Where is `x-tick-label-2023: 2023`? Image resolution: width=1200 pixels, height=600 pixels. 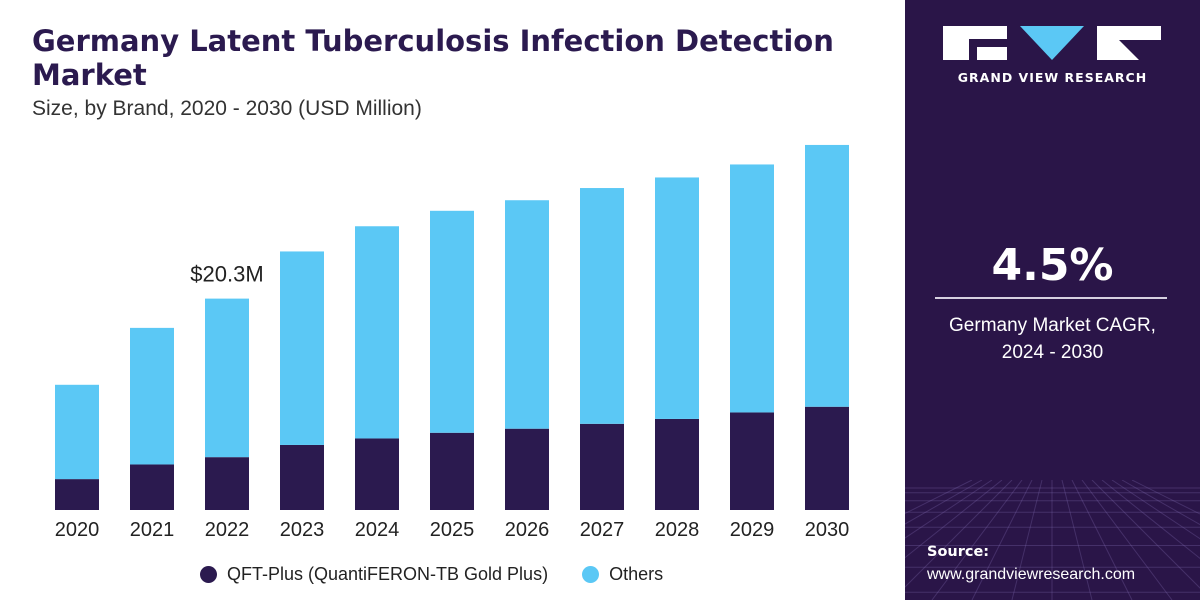
x-tick-label-2023: 2023 is located at coordinates (302, 530).